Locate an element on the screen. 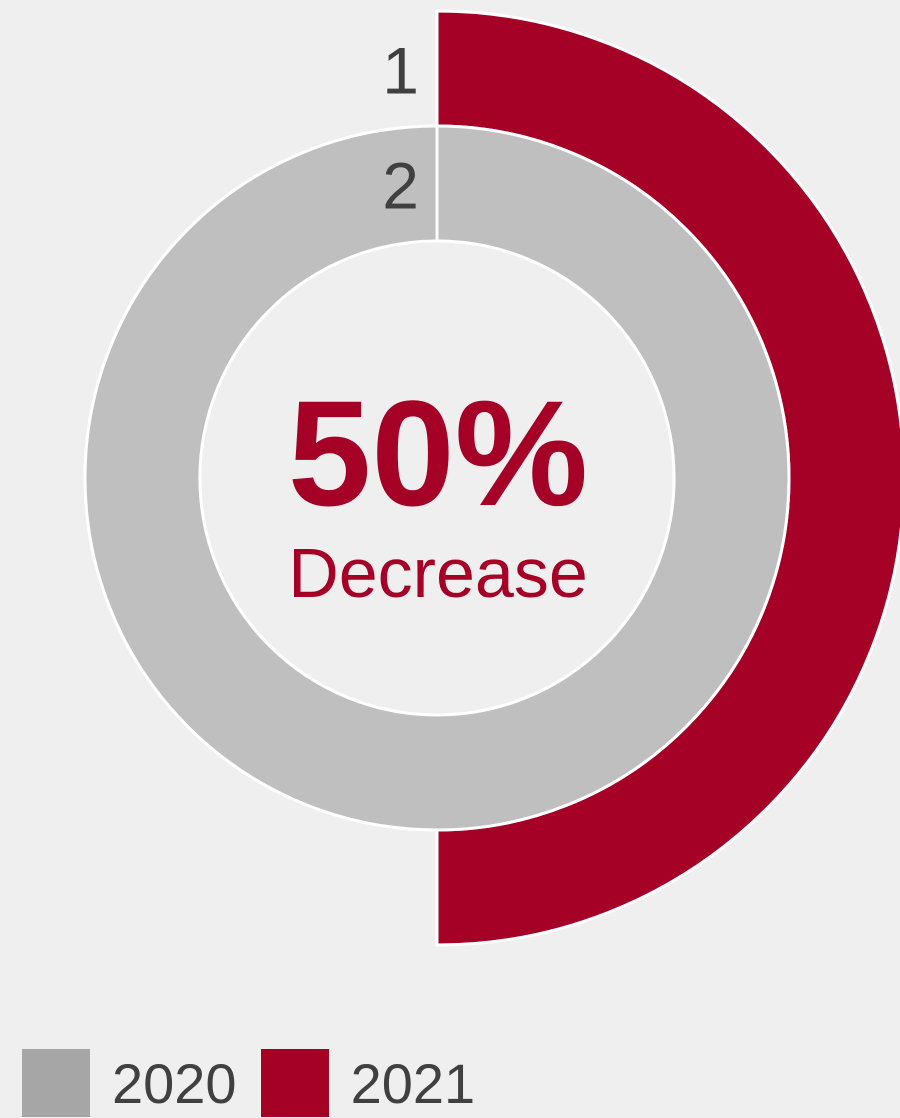 Image resolution: width=900 pixels, height=1118 pixels. ring-label-1: 1 is located at coordinates (400, 71).